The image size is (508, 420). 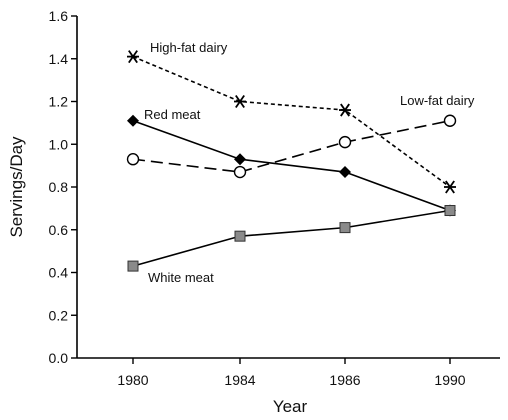 What do you see at coordinates (59, 59) in the screenshot?
I see `y-tick-label: 1.4` at bounding box center [59, 59].